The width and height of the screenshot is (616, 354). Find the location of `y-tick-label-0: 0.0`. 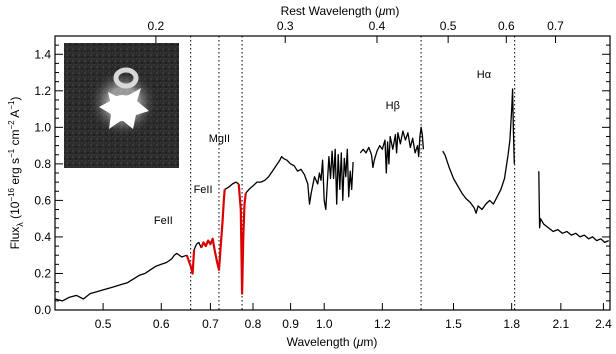

y-tick-label-0: 0.0 is located at coordinates (42, 310).